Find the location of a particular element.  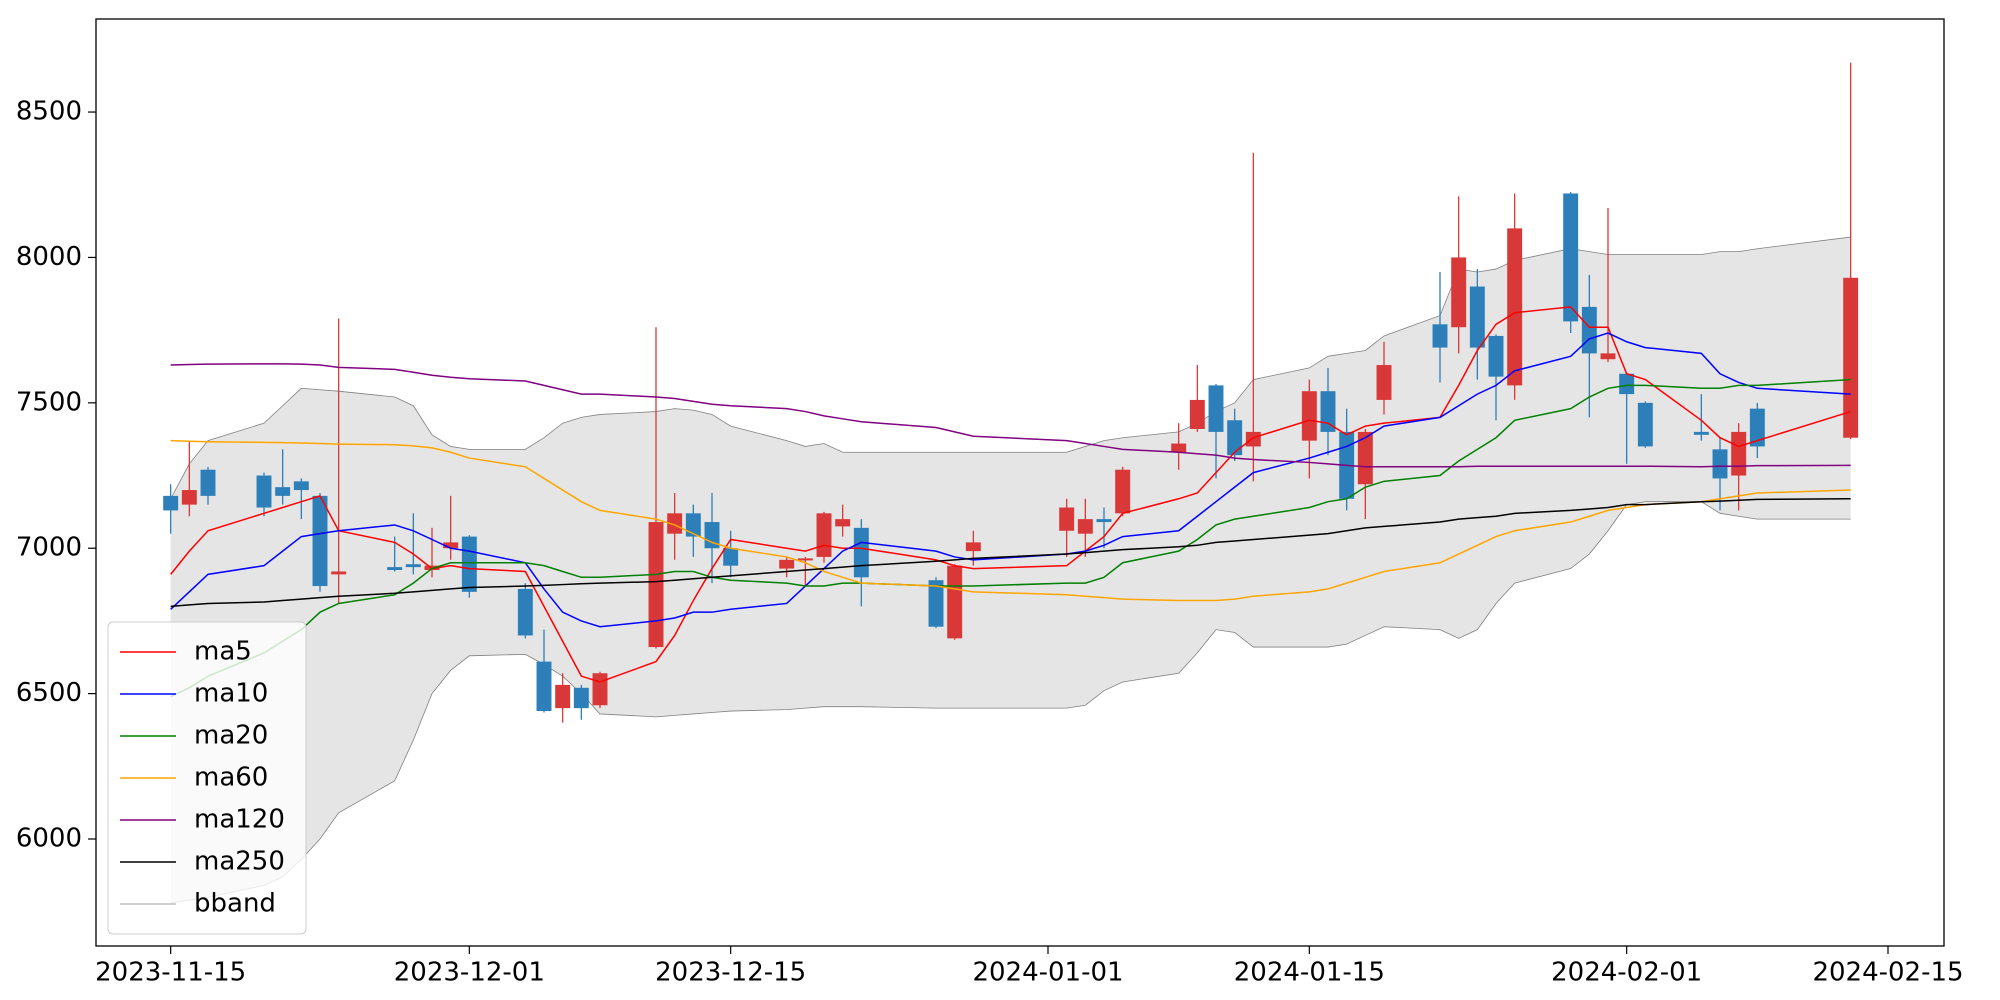

legend-box is located at coordinates (207, 778).